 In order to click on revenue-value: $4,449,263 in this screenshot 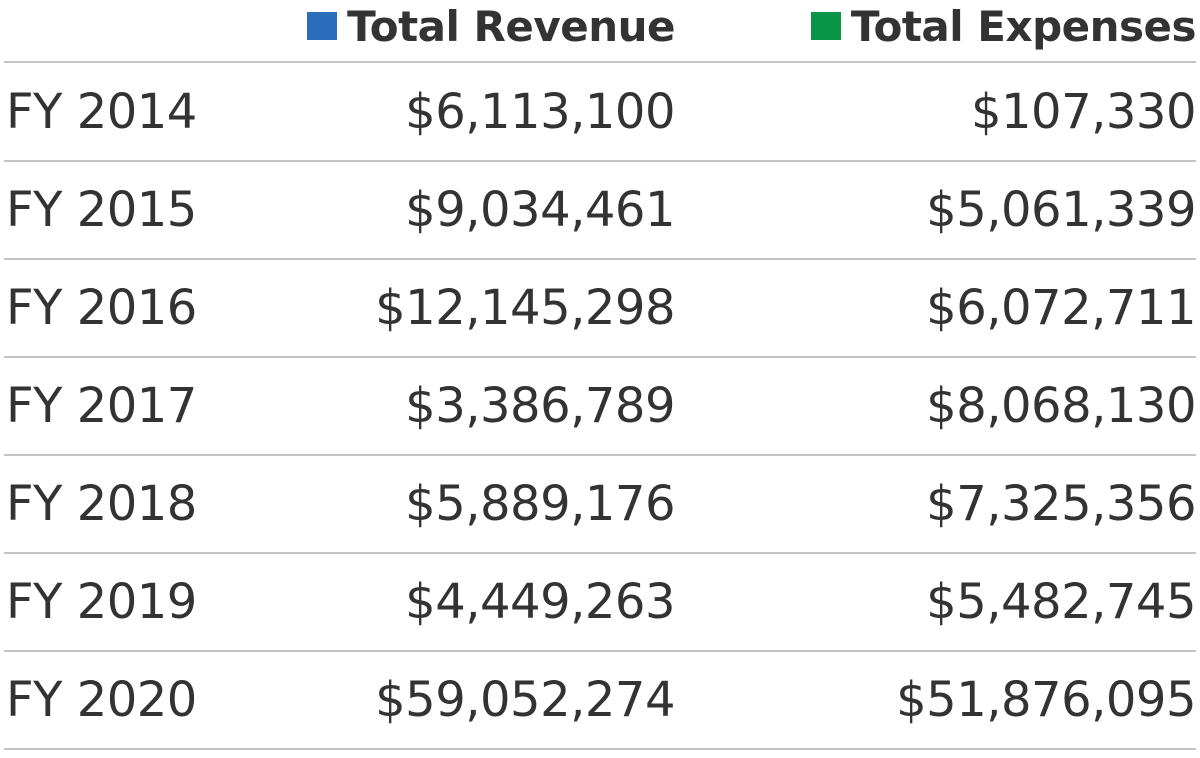, I will do `click(540, 602)`.